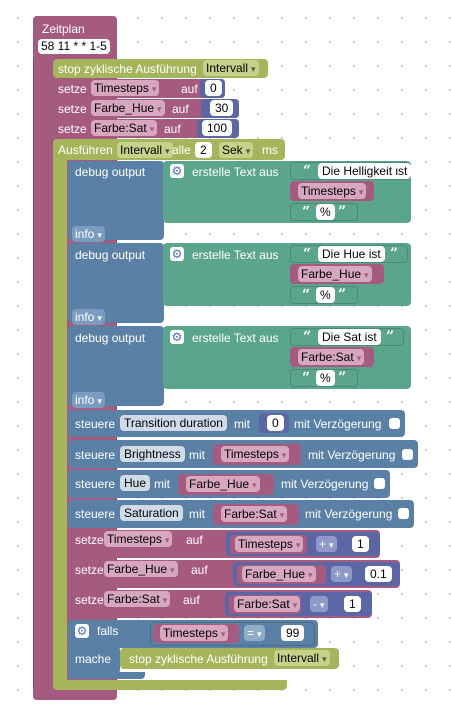 This screenshot has height=709, width=451. I want to click on interval-label: Ausführen, so click(85, 150).